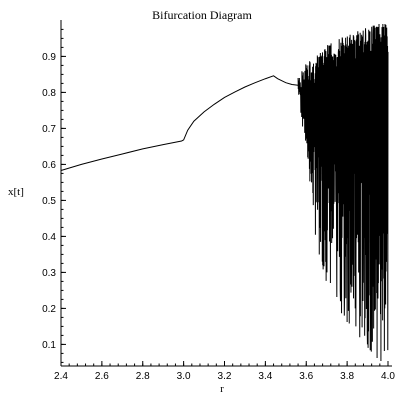  I want to click on x-tick-label-3.2: 3.2, so click(225, 376).